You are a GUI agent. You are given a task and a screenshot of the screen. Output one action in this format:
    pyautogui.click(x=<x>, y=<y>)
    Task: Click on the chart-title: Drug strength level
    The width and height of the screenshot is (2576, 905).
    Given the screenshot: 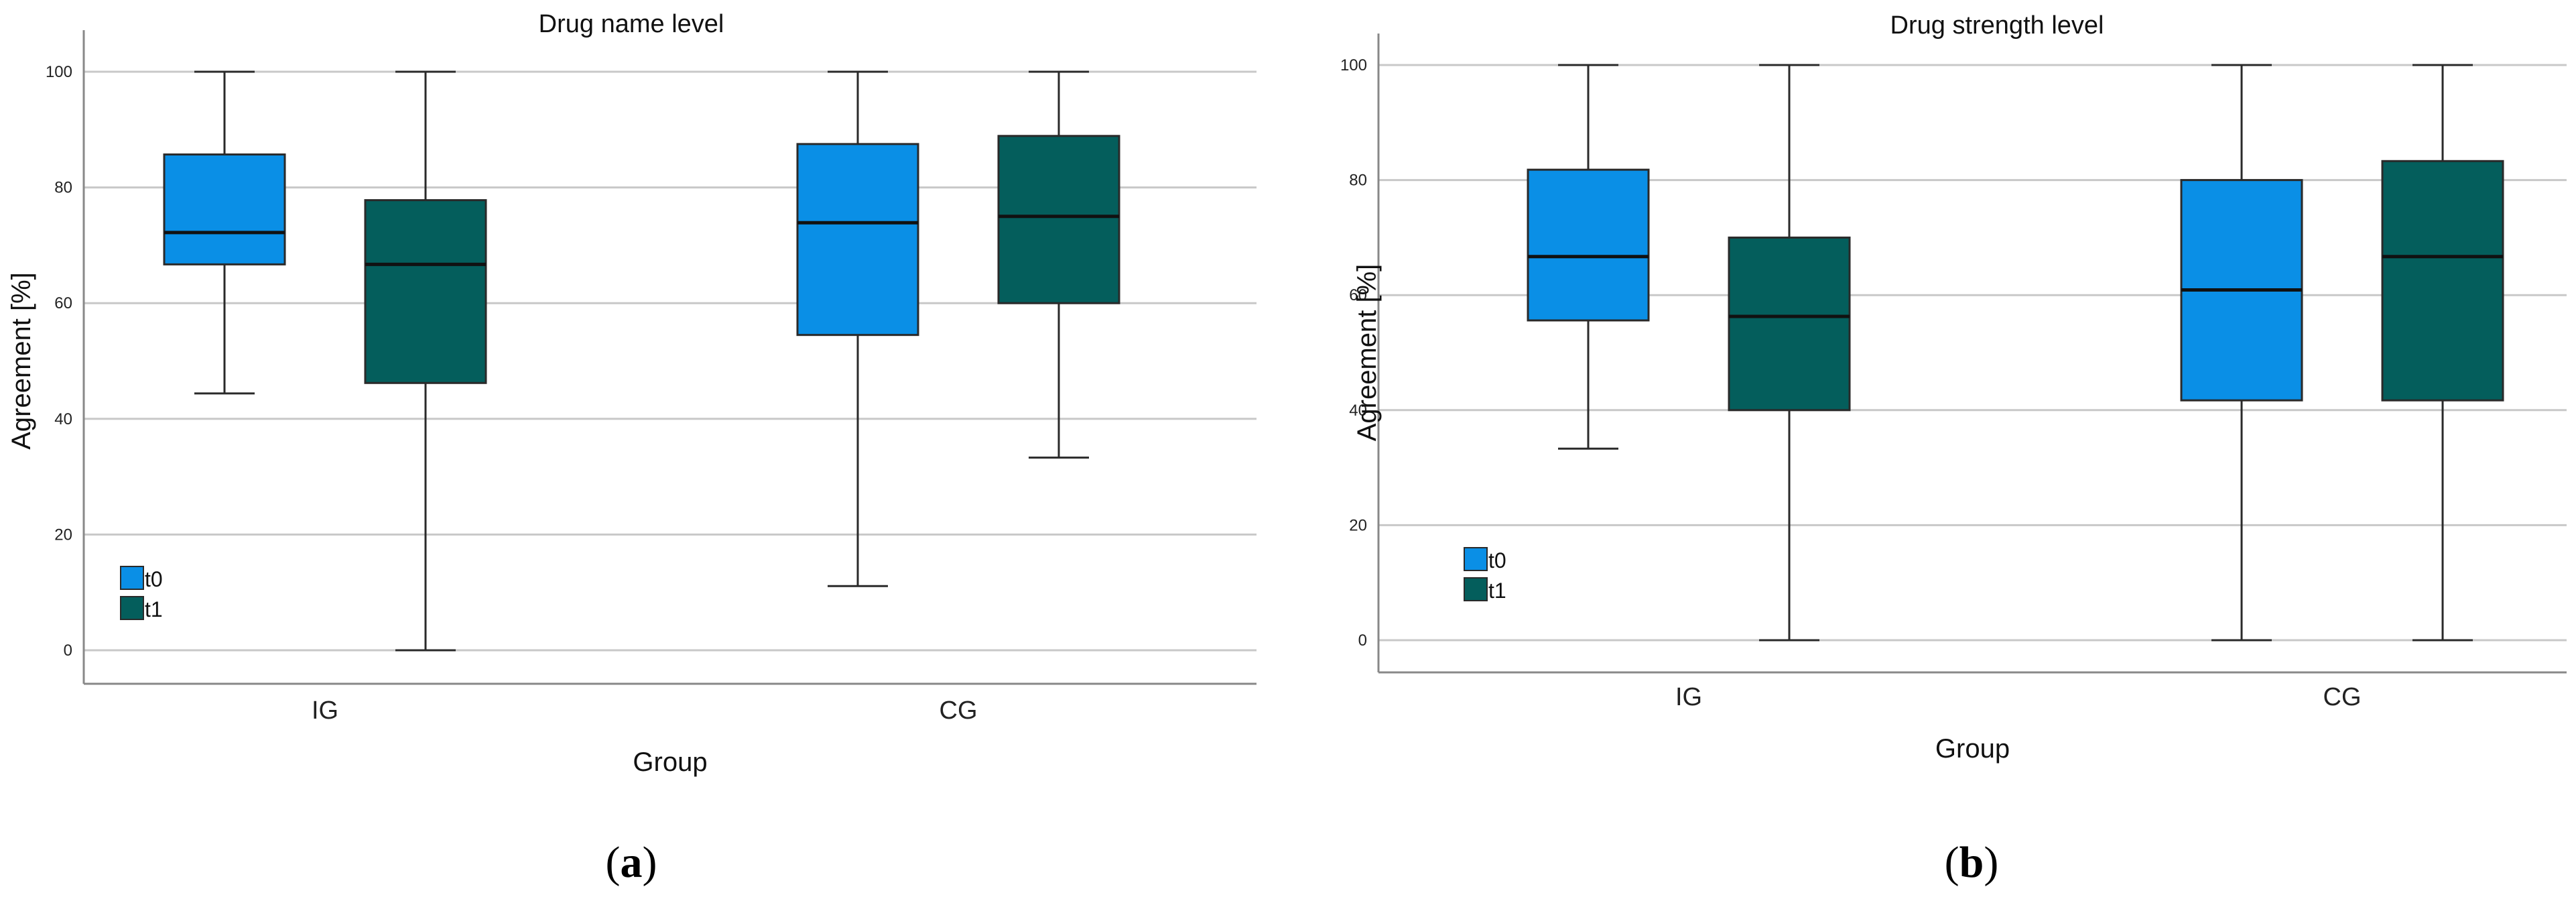 What is the action you would take?
    pyautogui.click(x=1997, y=25)
    